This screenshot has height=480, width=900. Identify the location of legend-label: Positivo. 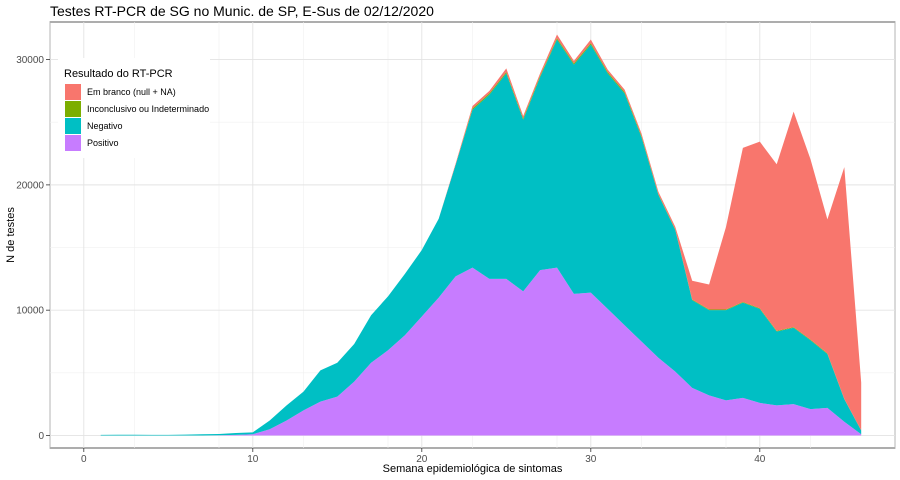
(103, 143).